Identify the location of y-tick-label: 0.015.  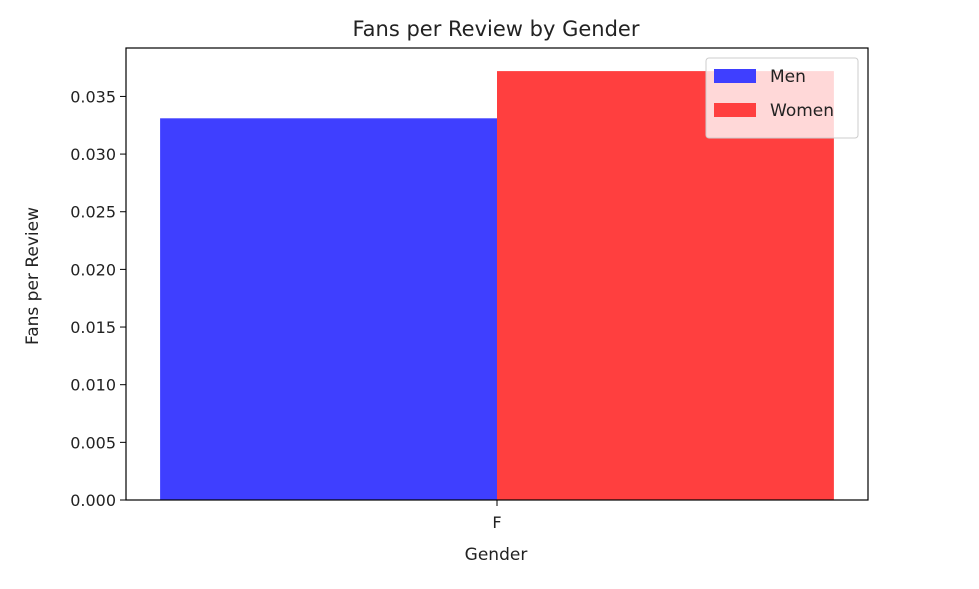
(93, 327).